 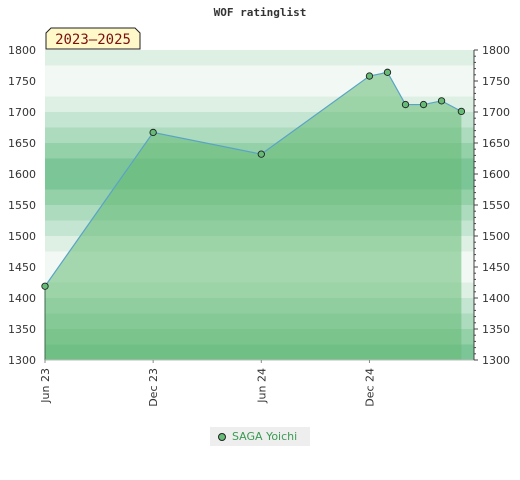 What do you see at coordinates (22, 205) in the screenshot?
I see `y-tick-label-left: 1550` at bounding box center [22, 205].